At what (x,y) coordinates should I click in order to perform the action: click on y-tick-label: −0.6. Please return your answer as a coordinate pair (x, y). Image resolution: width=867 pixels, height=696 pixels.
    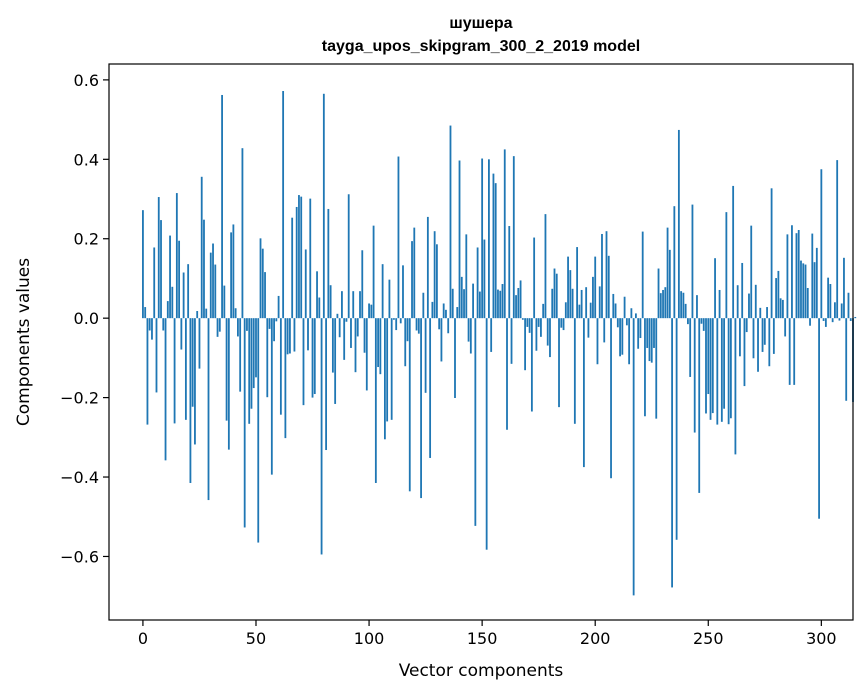
    Looking at the image, I should click on (79, 556).